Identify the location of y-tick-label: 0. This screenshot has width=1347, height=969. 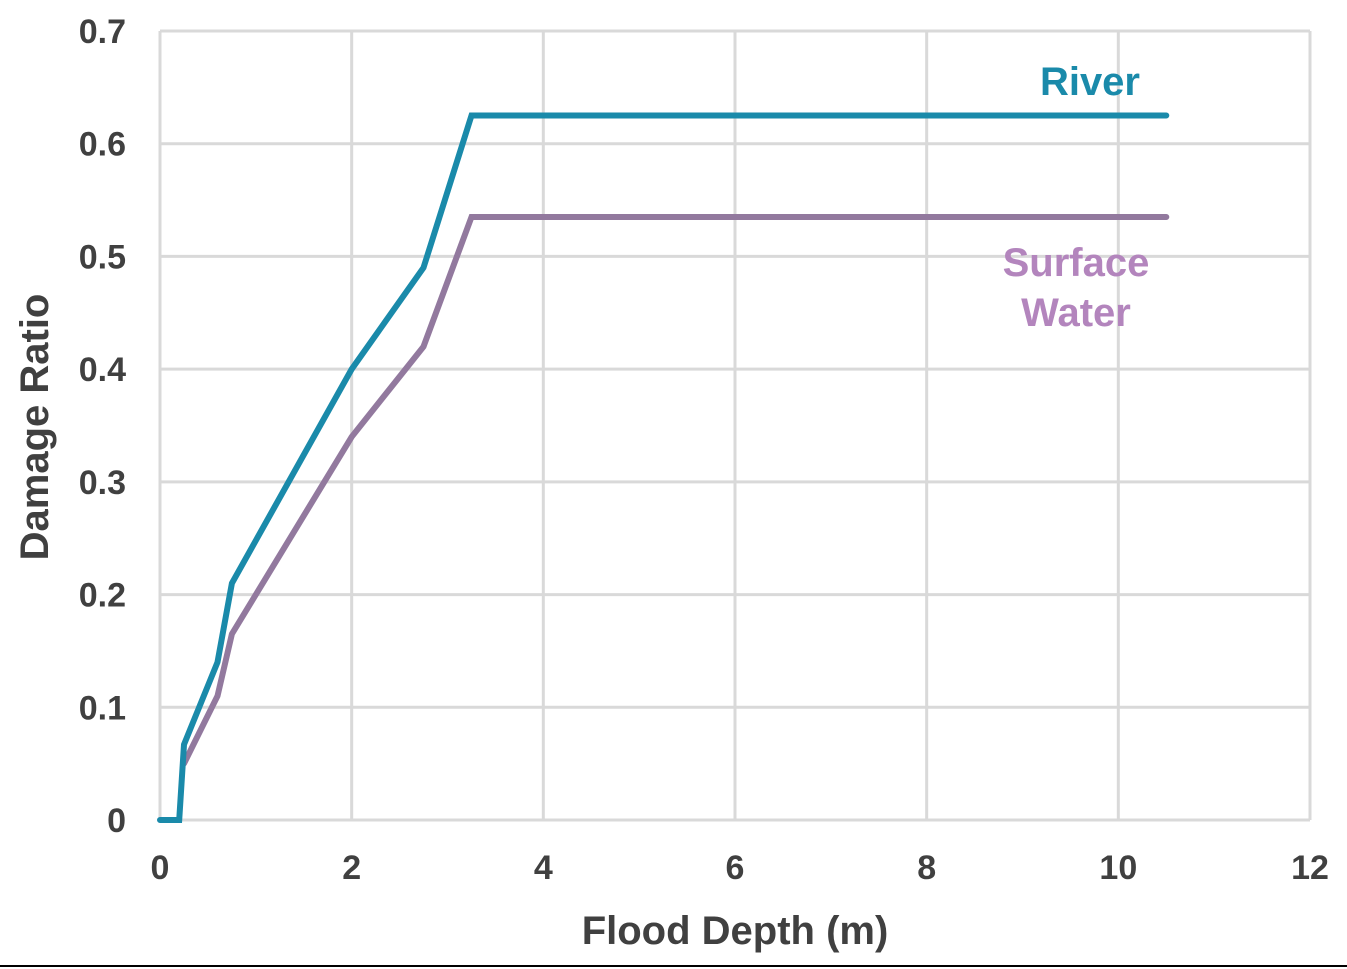
(116, 821).